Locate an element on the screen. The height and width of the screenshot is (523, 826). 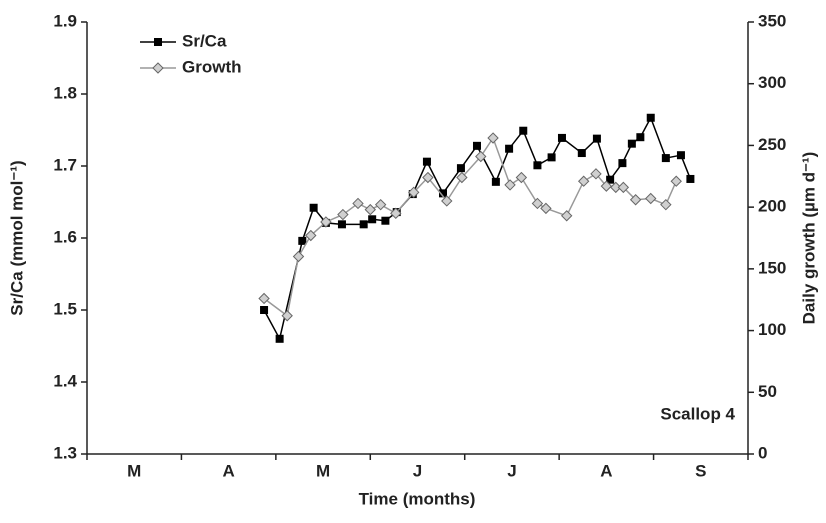
y2-axis-title: Daily growth (µm d⁻¹) is located at coordinates (808, 238).